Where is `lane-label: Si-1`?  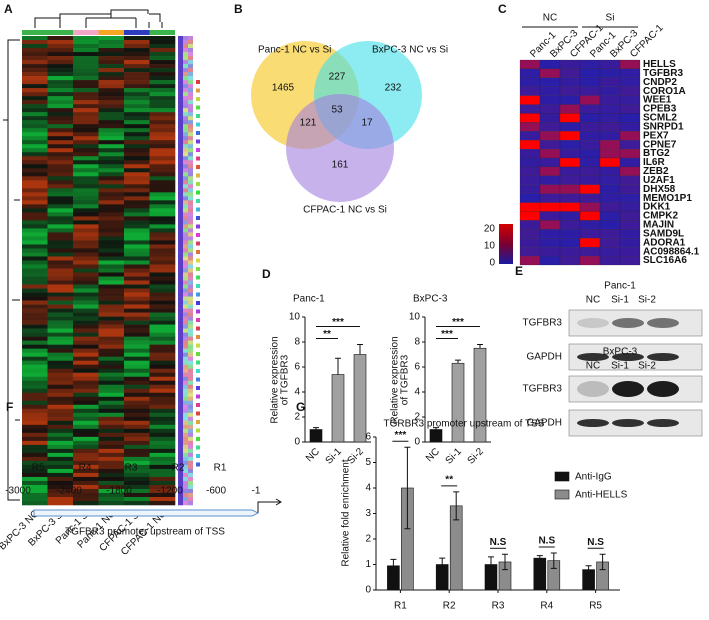 lane-label: Si-1 is located at coordinates (620, 366).